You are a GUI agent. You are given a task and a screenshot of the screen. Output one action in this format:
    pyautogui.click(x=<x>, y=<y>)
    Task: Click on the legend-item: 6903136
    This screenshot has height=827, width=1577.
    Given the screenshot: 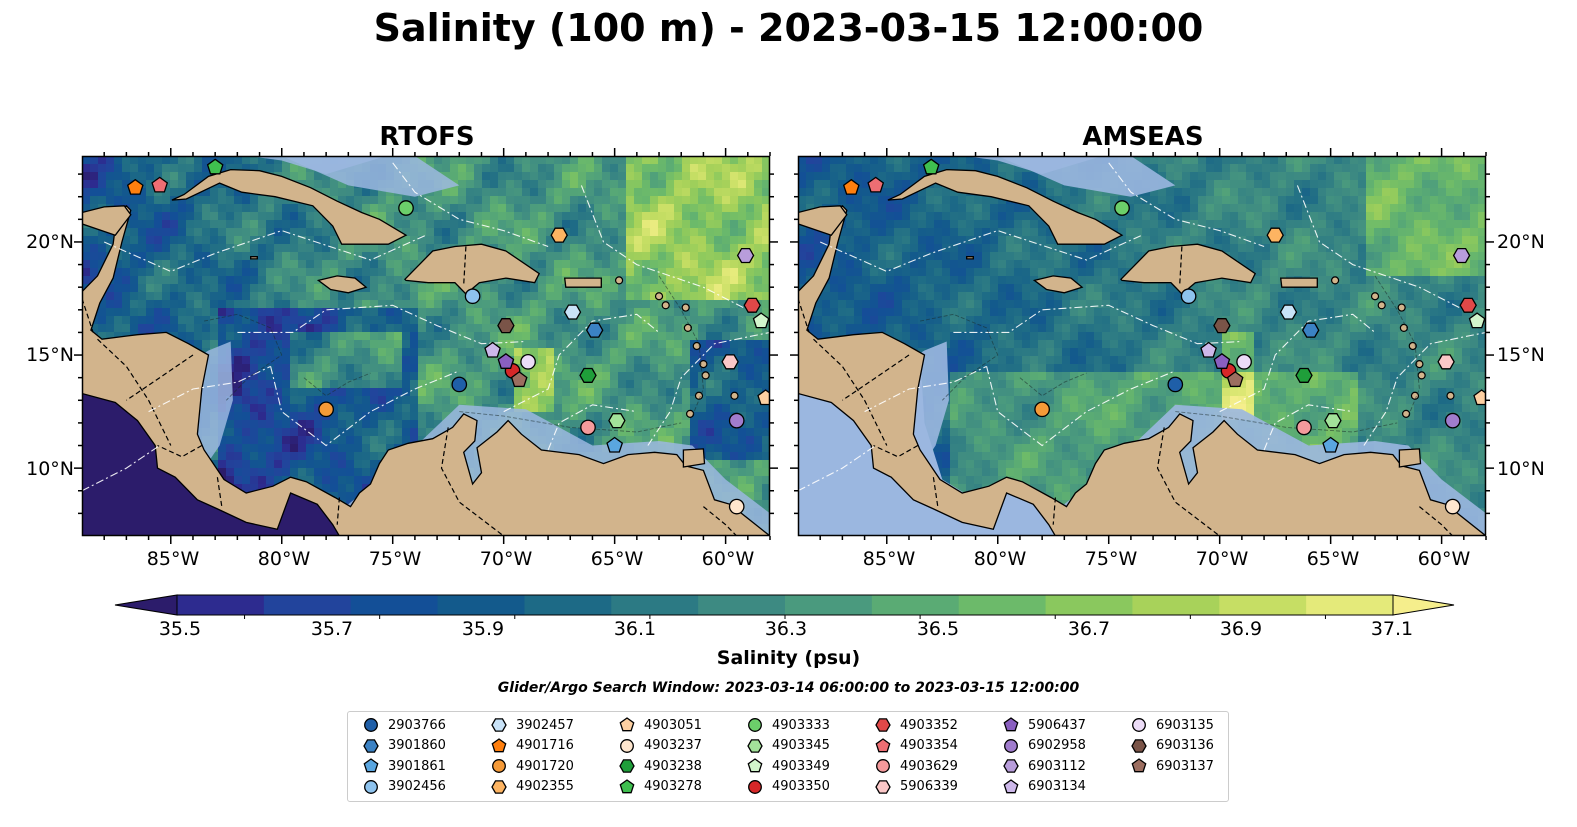 What is the action you would take?
    pyautogui.click(x=1172, y=746)
    